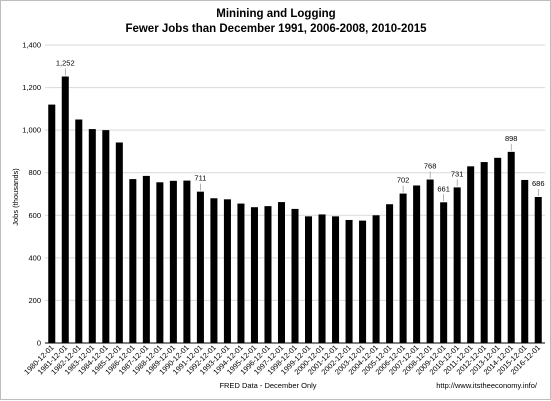  Describe the element at coordinates (15, 197) in the screenshot. I see `y-axis-title: Jobs (thousands)` at that location.